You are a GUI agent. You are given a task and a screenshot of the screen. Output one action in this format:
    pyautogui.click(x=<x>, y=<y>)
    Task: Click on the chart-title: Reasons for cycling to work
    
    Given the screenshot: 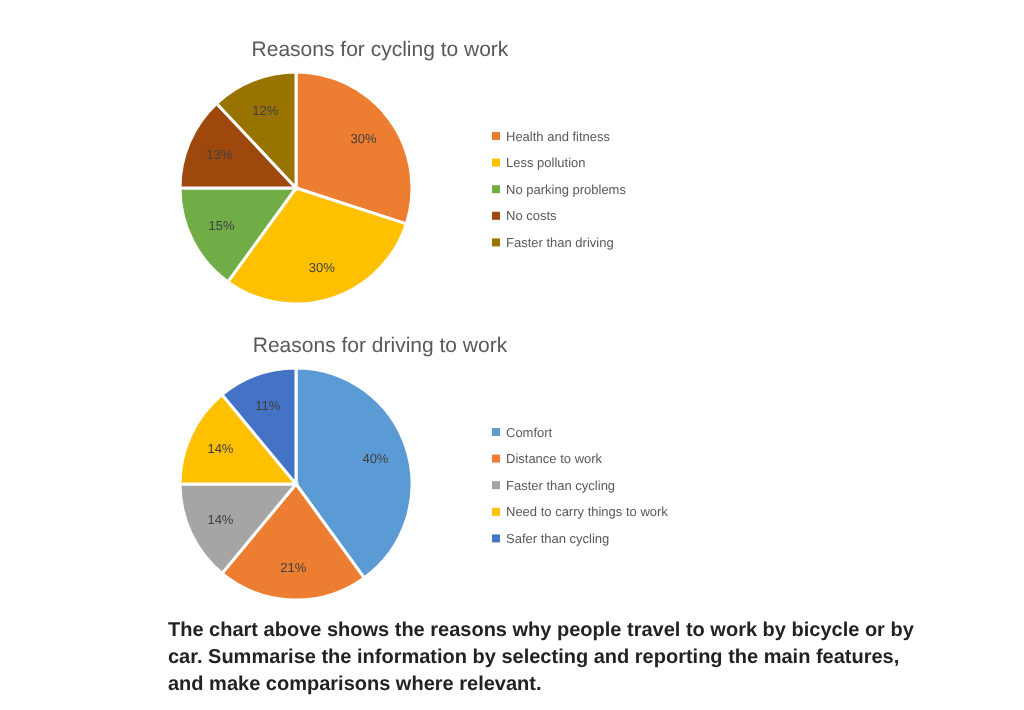 What is the action you would take?
    pyautogui.click(x=380, y=50)
    